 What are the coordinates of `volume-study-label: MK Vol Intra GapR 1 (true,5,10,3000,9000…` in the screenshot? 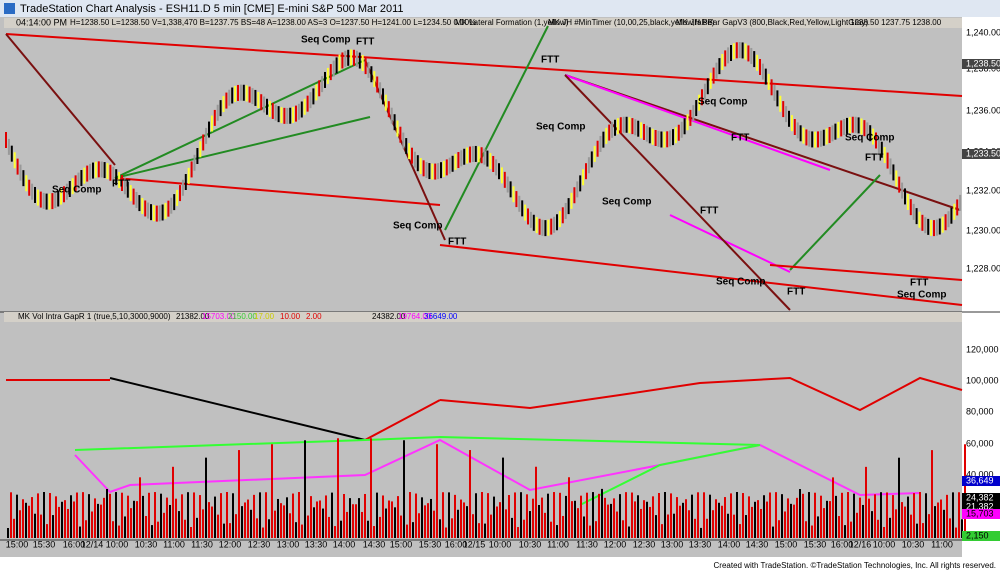 It's located at (94, 316).